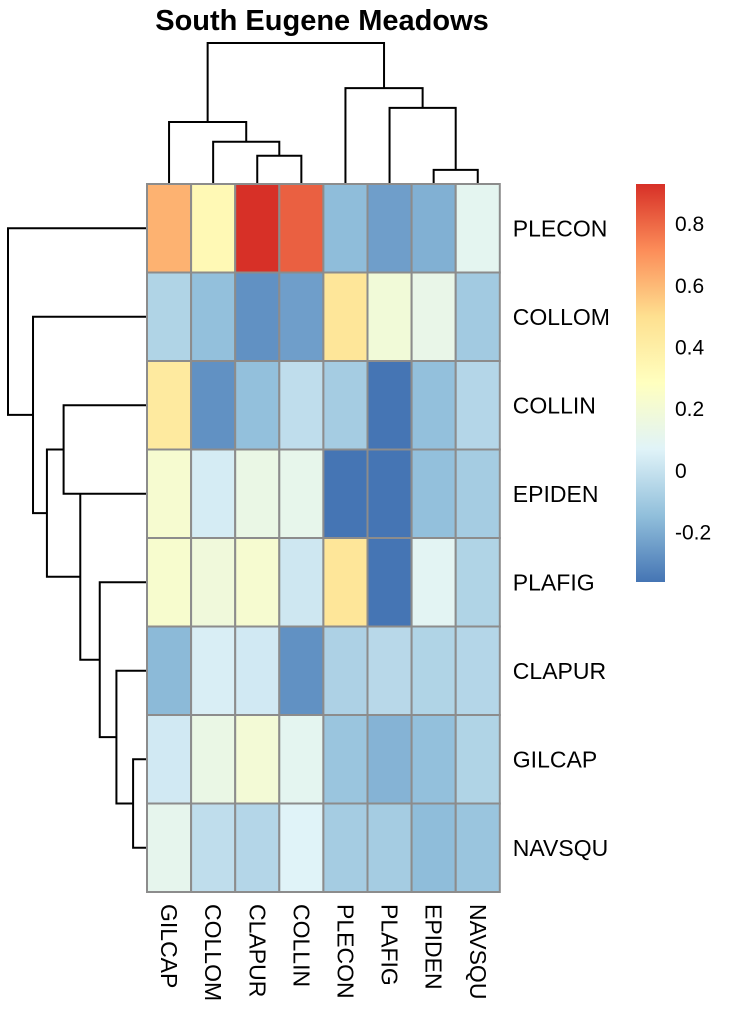  What do you see at coordinates (257, 950) in the screenshot?
I see `column-label: CLAPUR` at bounding box center [257, 950].